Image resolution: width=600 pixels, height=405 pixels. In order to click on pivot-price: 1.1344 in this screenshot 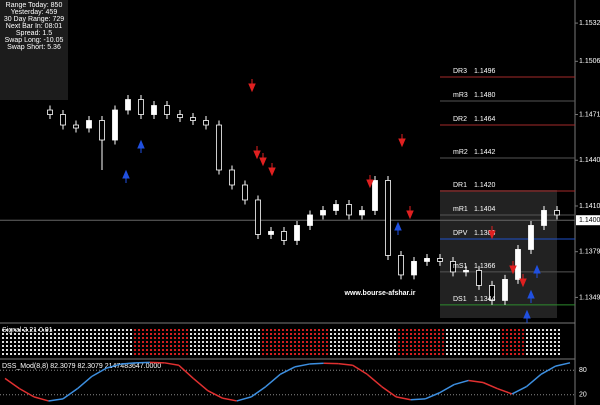, I will do `click(485, 299)`.